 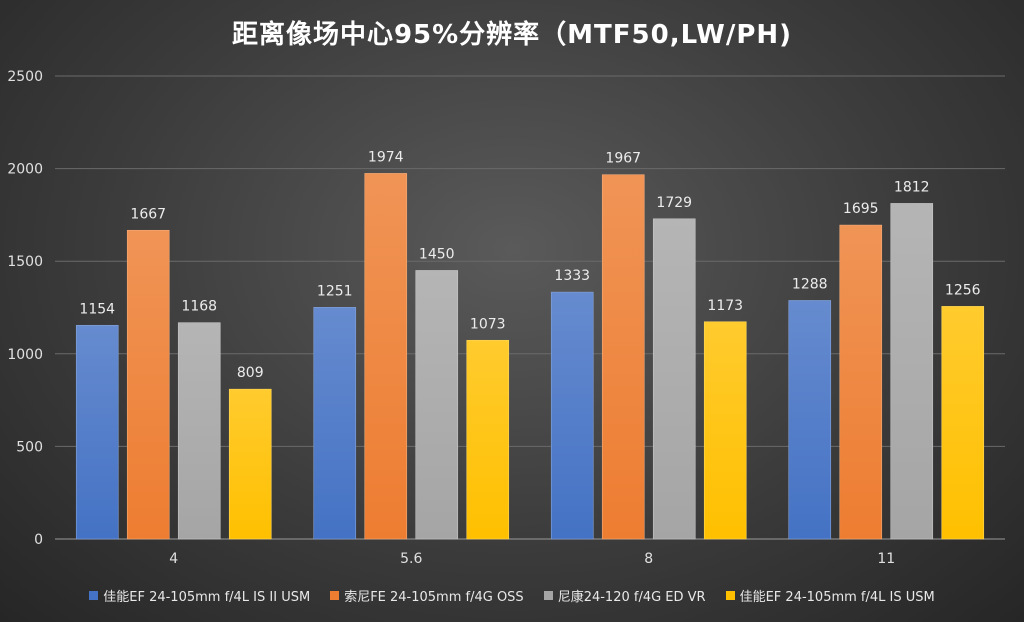 I want to click on x-tick-label: 4, so click(x=173, y=559).